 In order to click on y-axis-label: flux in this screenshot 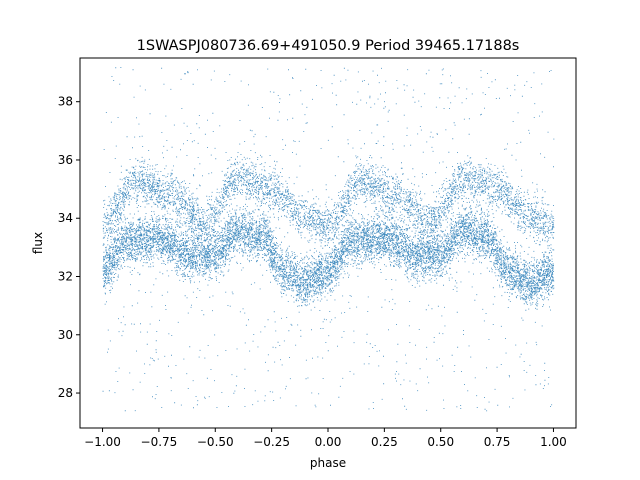, I will do `click(38, 243)`.